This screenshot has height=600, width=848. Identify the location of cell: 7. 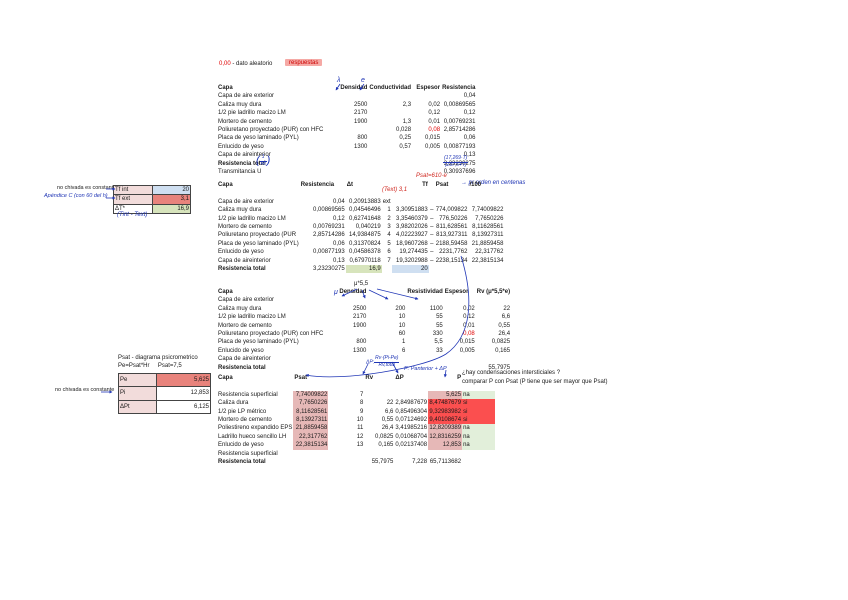
(362, 394).